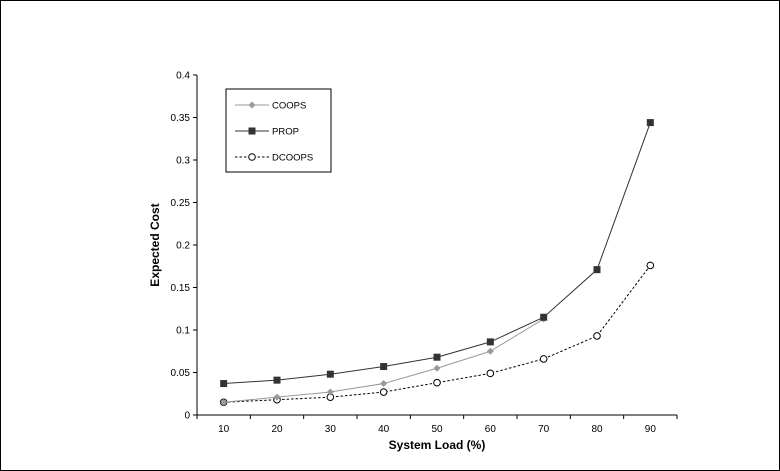 This screenshot has height=471, width=780. Describe the element at coordinates (224, 429) in the screenshot. I see `x-tick-label: 10` at that location.